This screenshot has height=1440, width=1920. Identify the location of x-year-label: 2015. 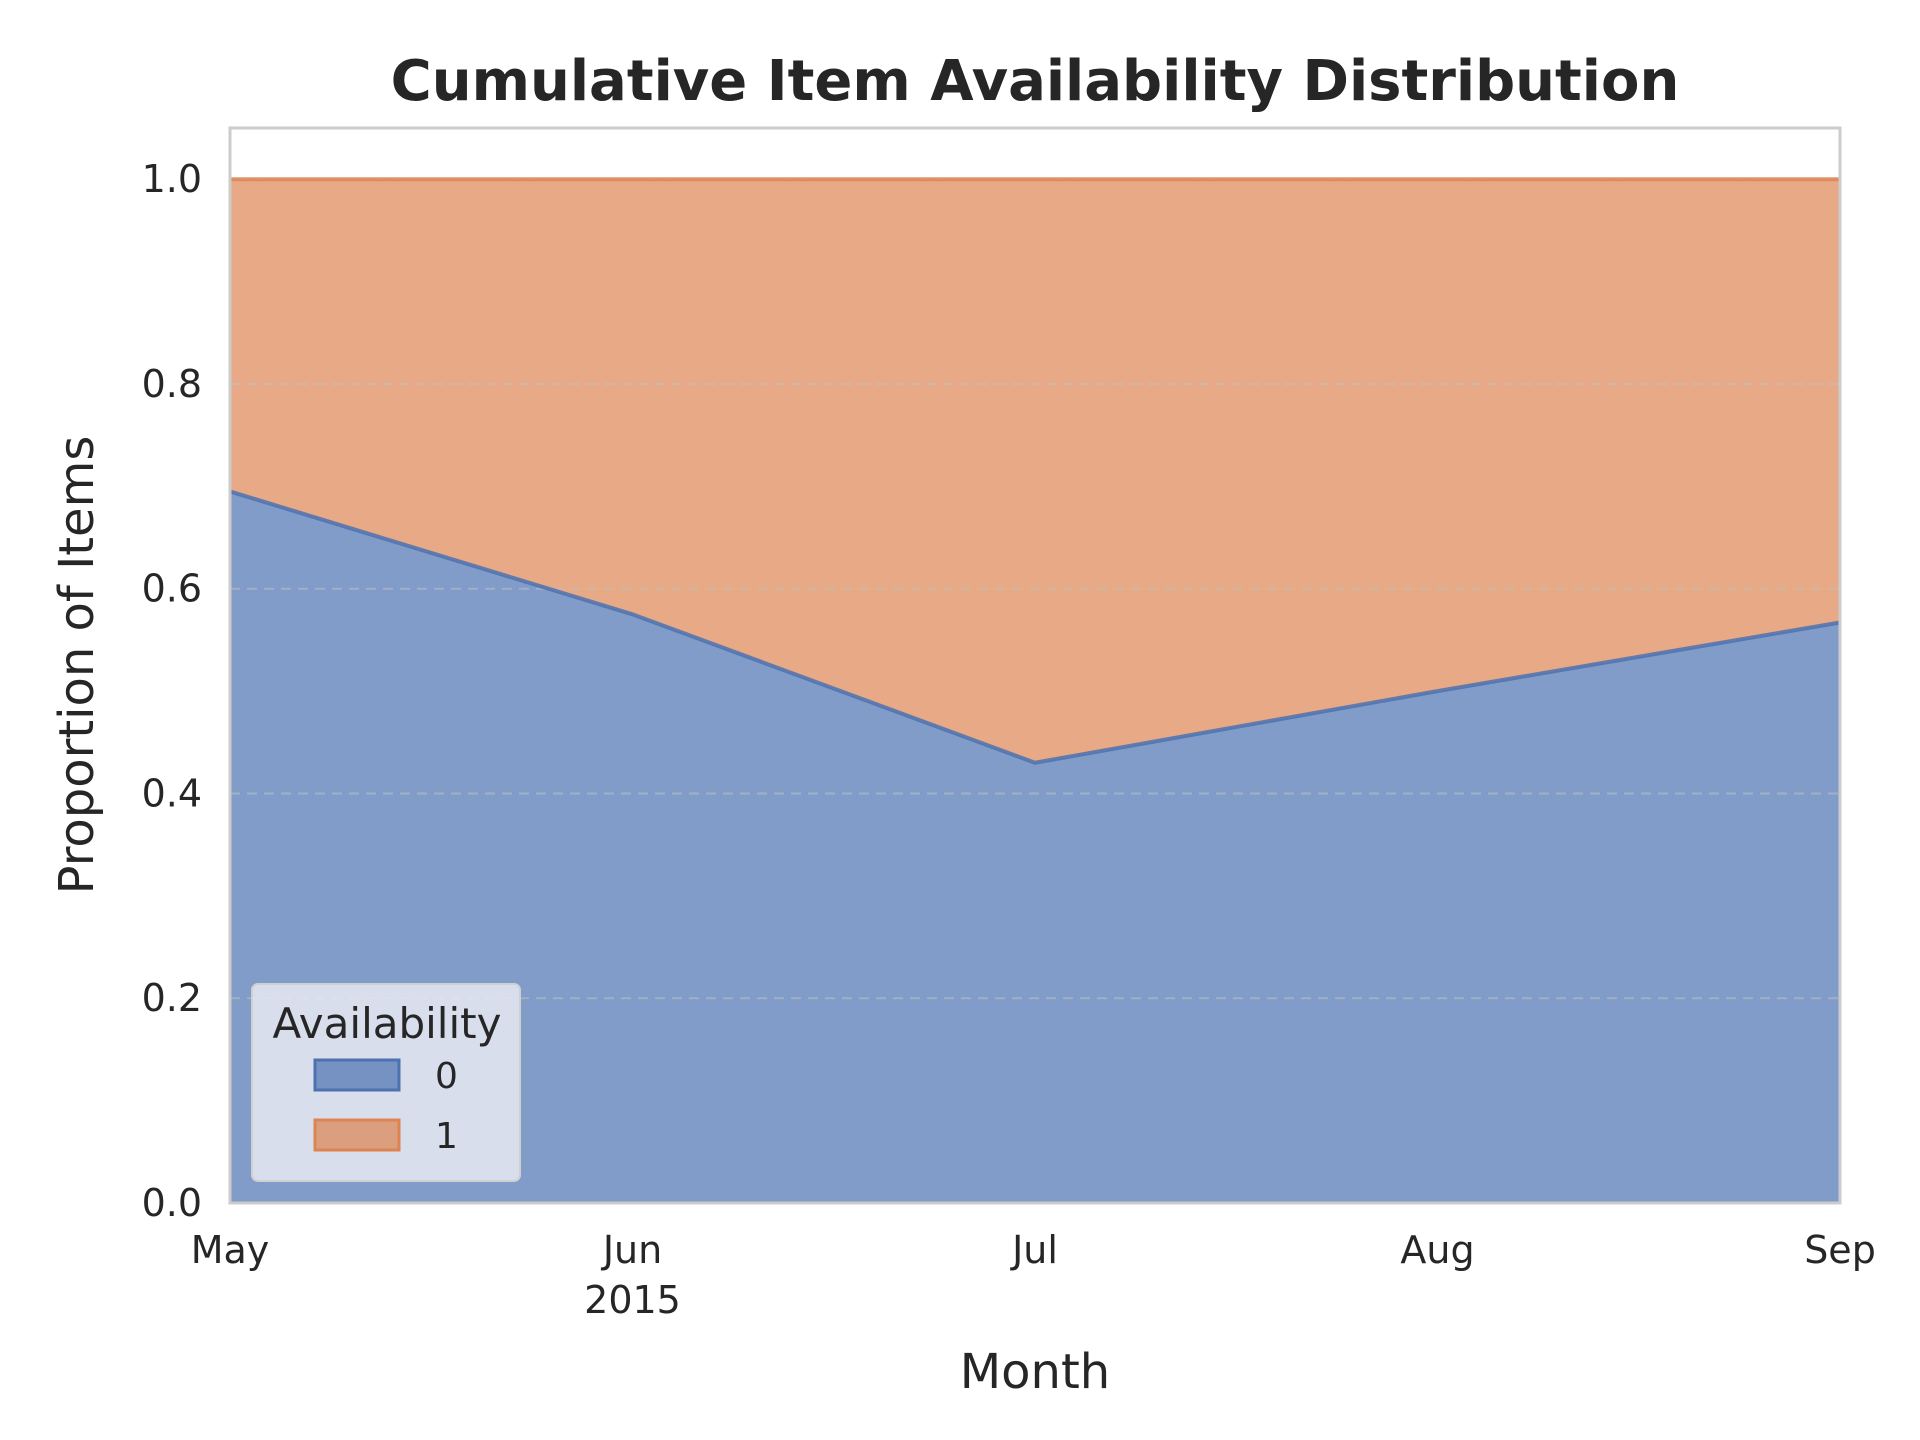
(632, 1300).